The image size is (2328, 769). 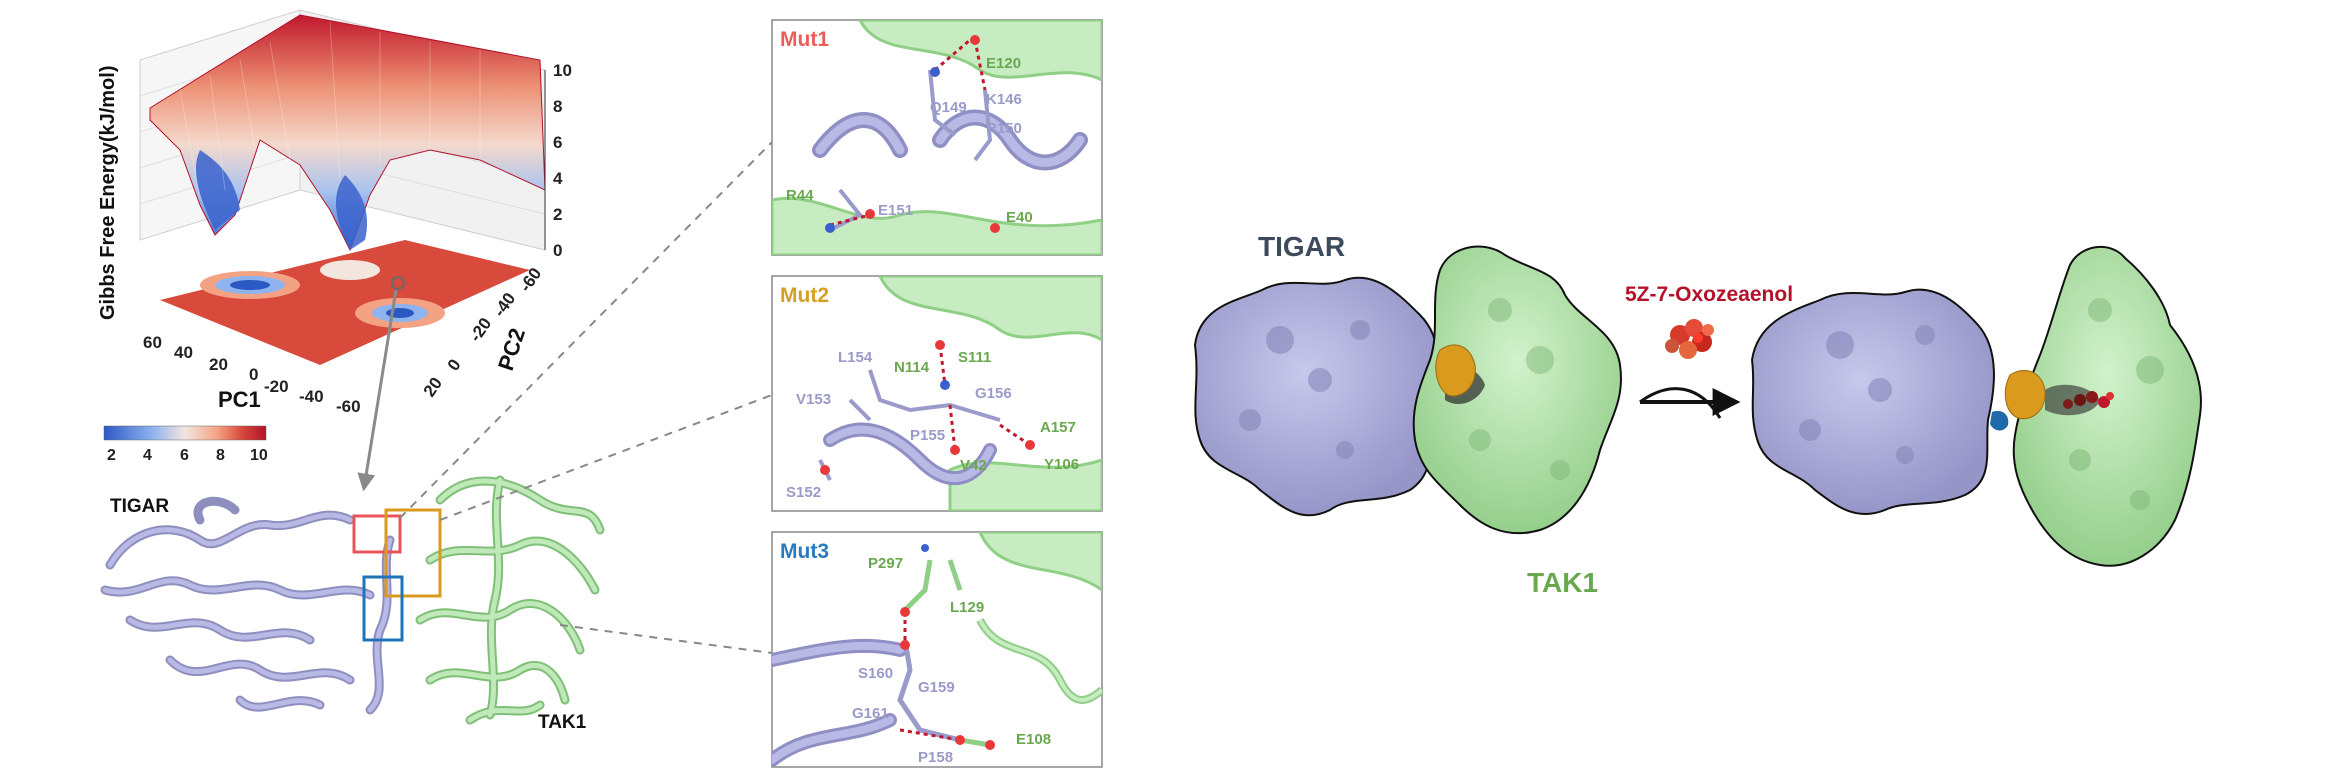 What do you see at coordinates (398, 283) in the screenshot?
I see `energy-minimum-marker` at bounding box center [398, 283].